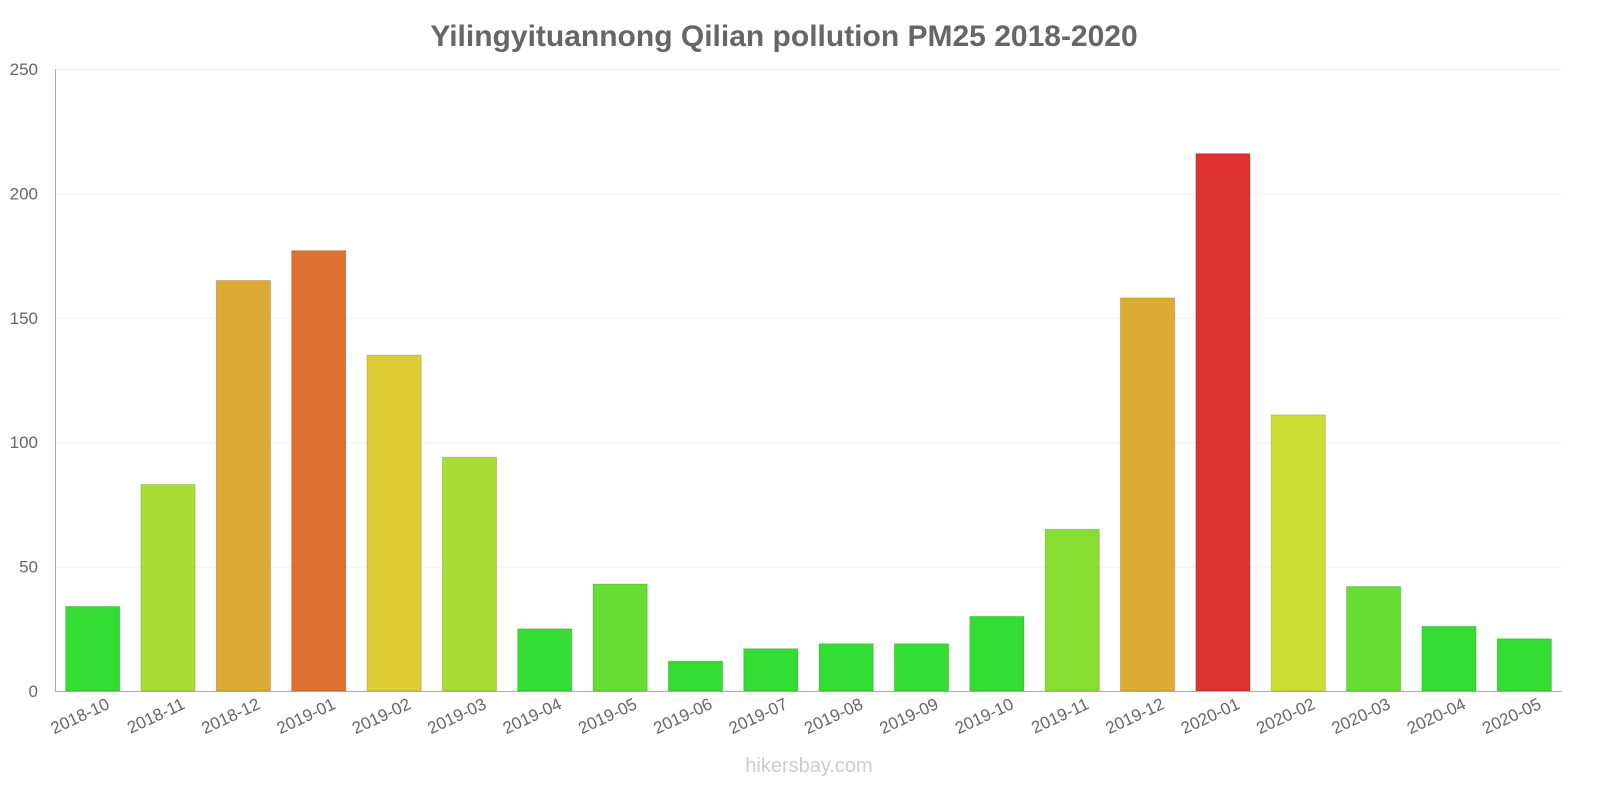  I want to click on x-tick-label: 2019-08, so click(833, 716).